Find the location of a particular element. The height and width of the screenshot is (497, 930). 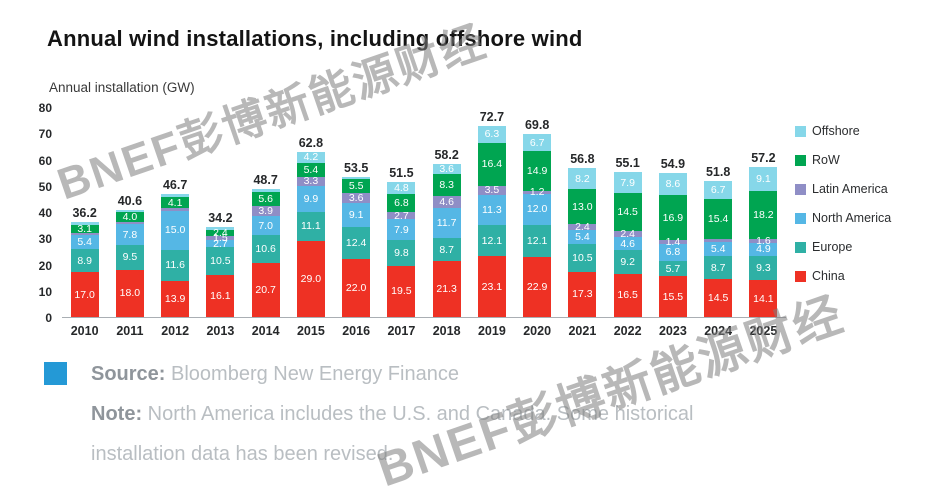

segment-china-2015: 29.0 is located at coordinates (310, 278).